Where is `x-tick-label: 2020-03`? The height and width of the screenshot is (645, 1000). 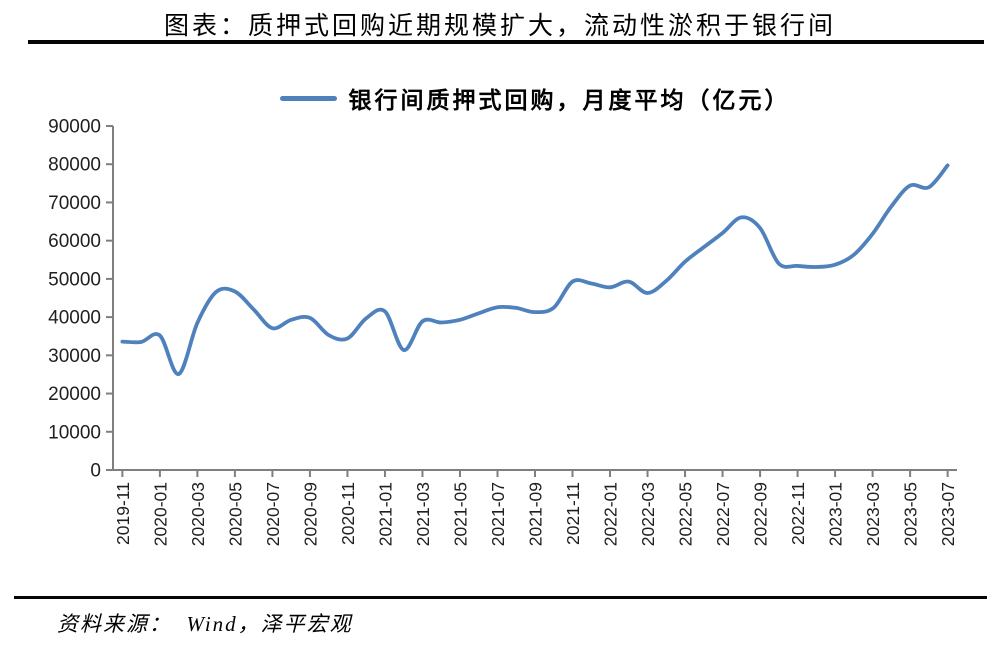
x-tick-label: 2020-03 is located at coordinates (198, 514).